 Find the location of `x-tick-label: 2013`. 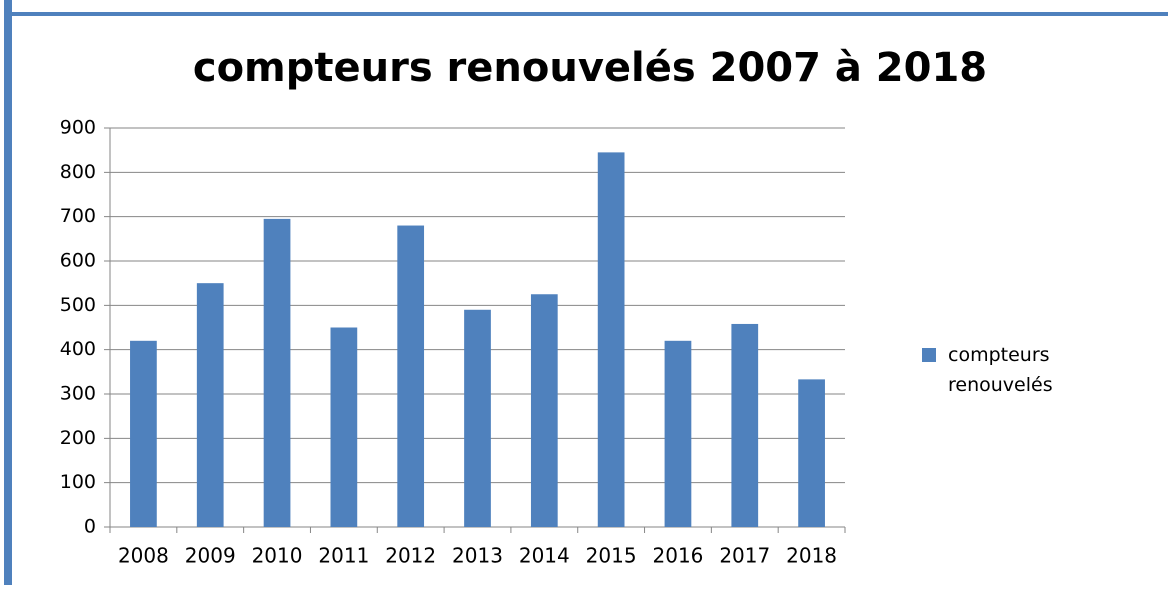

x-tick-label: 2013 is located at coordinates (477, 556).